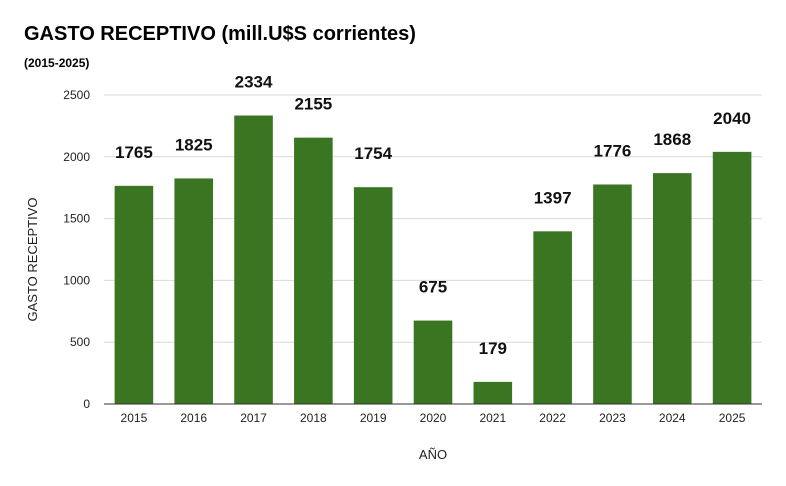 The height and width of the screenshot is (486, 786). I want to click on bar-2021, so click(493, 392).